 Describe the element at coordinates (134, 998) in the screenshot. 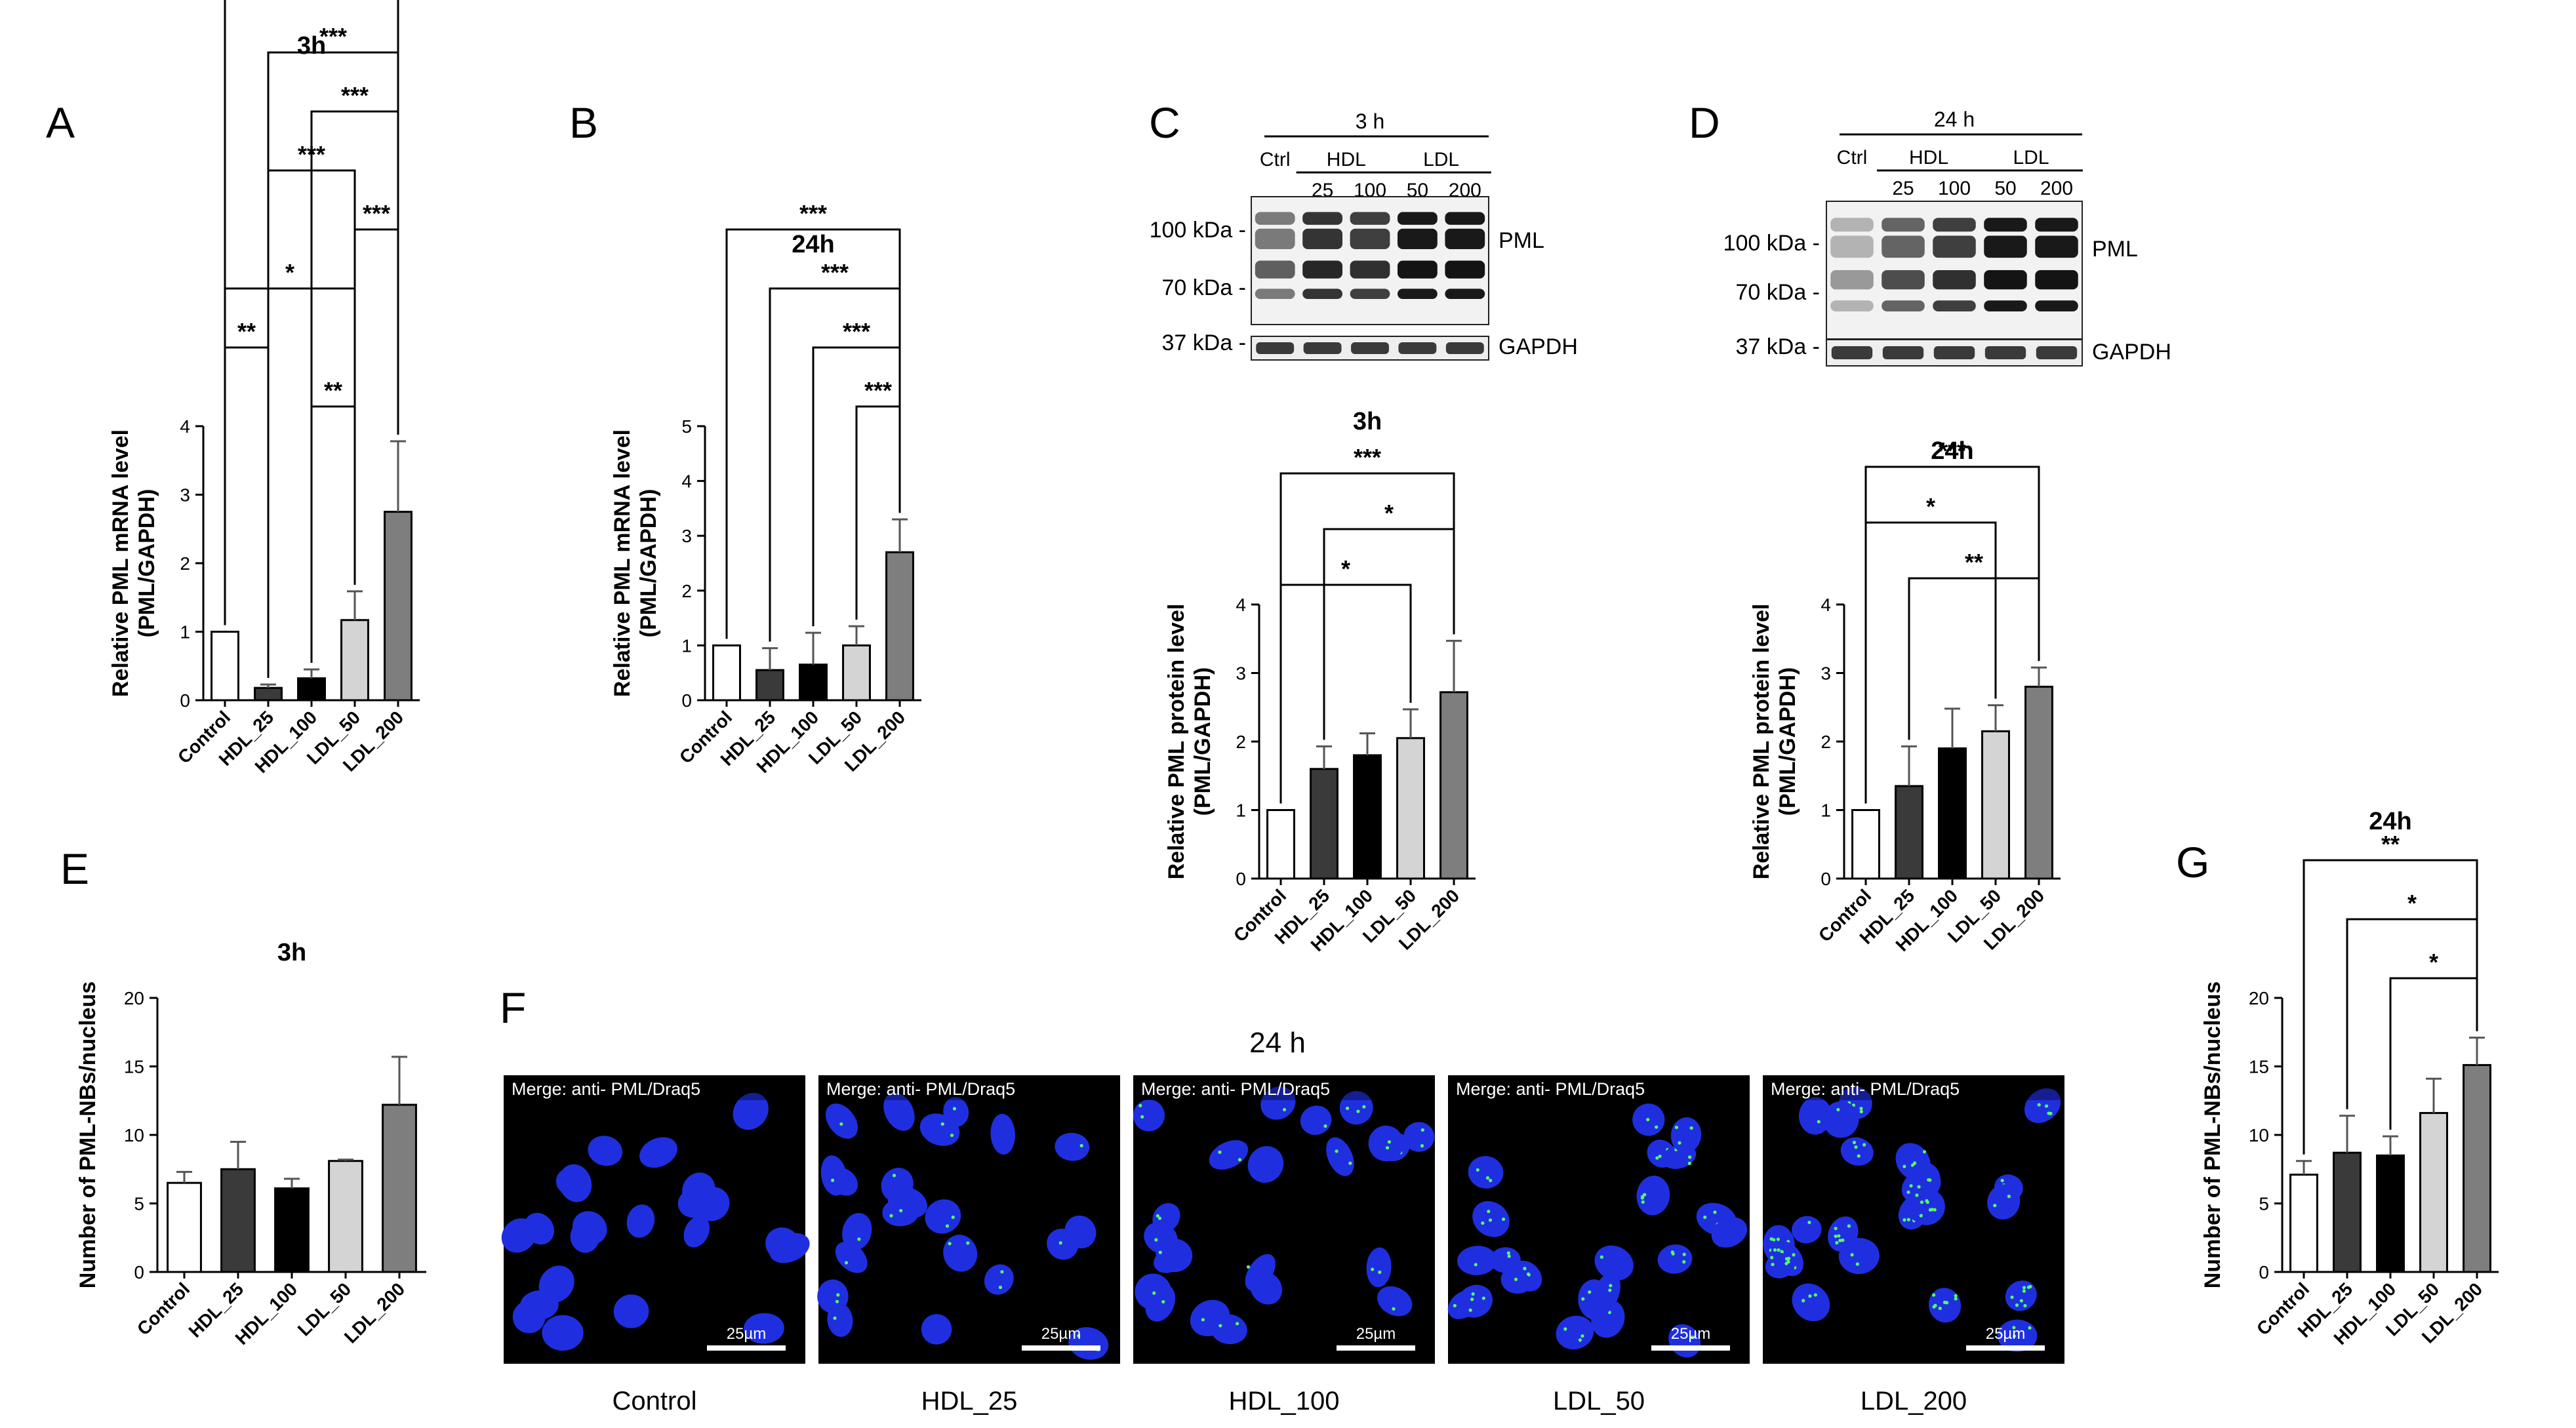

I see `y-tick-label-e: 20` at that location.